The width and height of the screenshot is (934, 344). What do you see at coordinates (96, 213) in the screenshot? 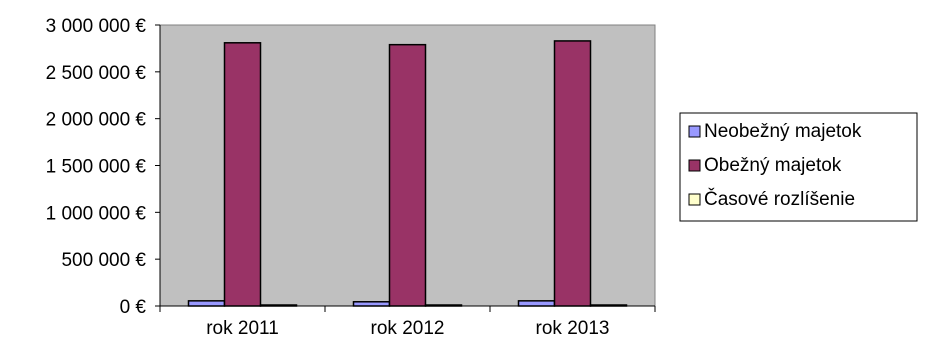
I see `y-tick-label: 1 000 000 €` at bounding box center [96, 213].